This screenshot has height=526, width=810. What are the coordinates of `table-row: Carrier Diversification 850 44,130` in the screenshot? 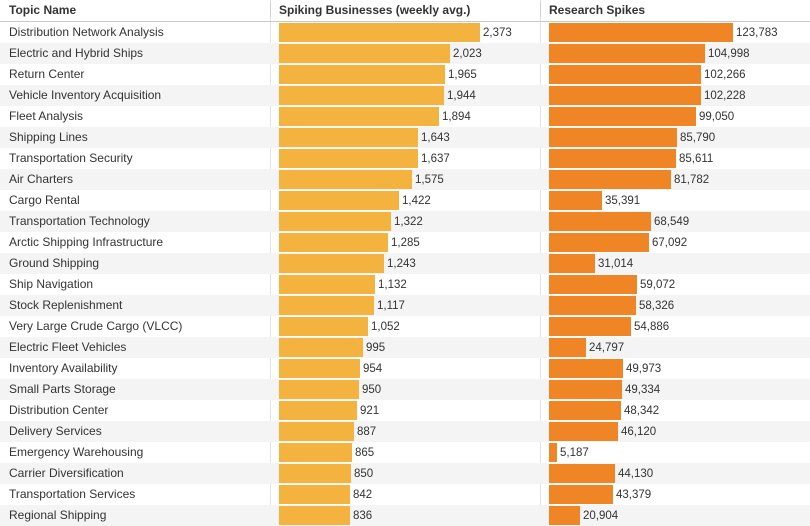 It's located at (405, 473).